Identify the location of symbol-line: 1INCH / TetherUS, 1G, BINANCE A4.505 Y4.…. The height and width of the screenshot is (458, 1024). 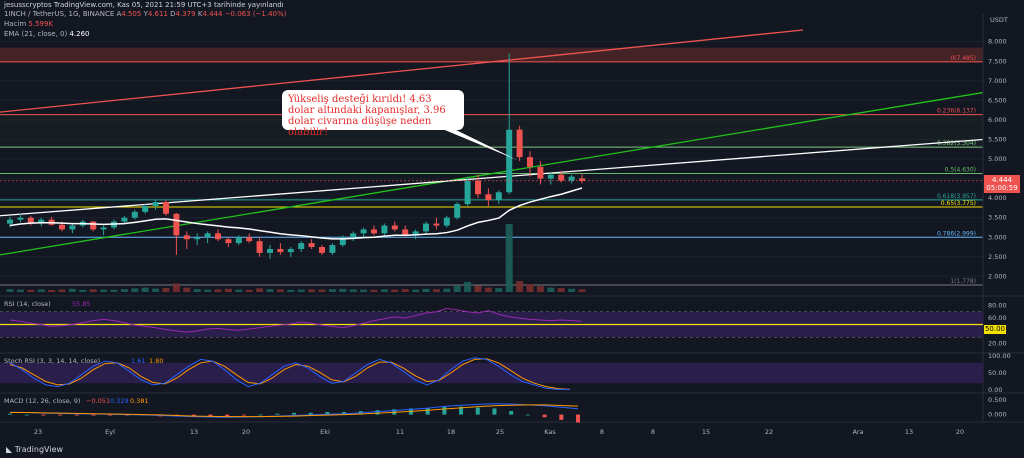
(145, 14).